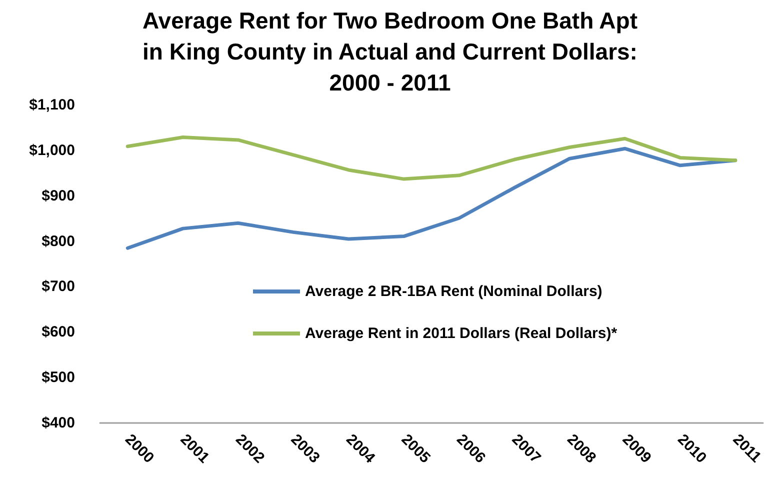  Describe the element at coordinates (58, 377) in the screenshot. I see `y-tick-label: $500` at that location.